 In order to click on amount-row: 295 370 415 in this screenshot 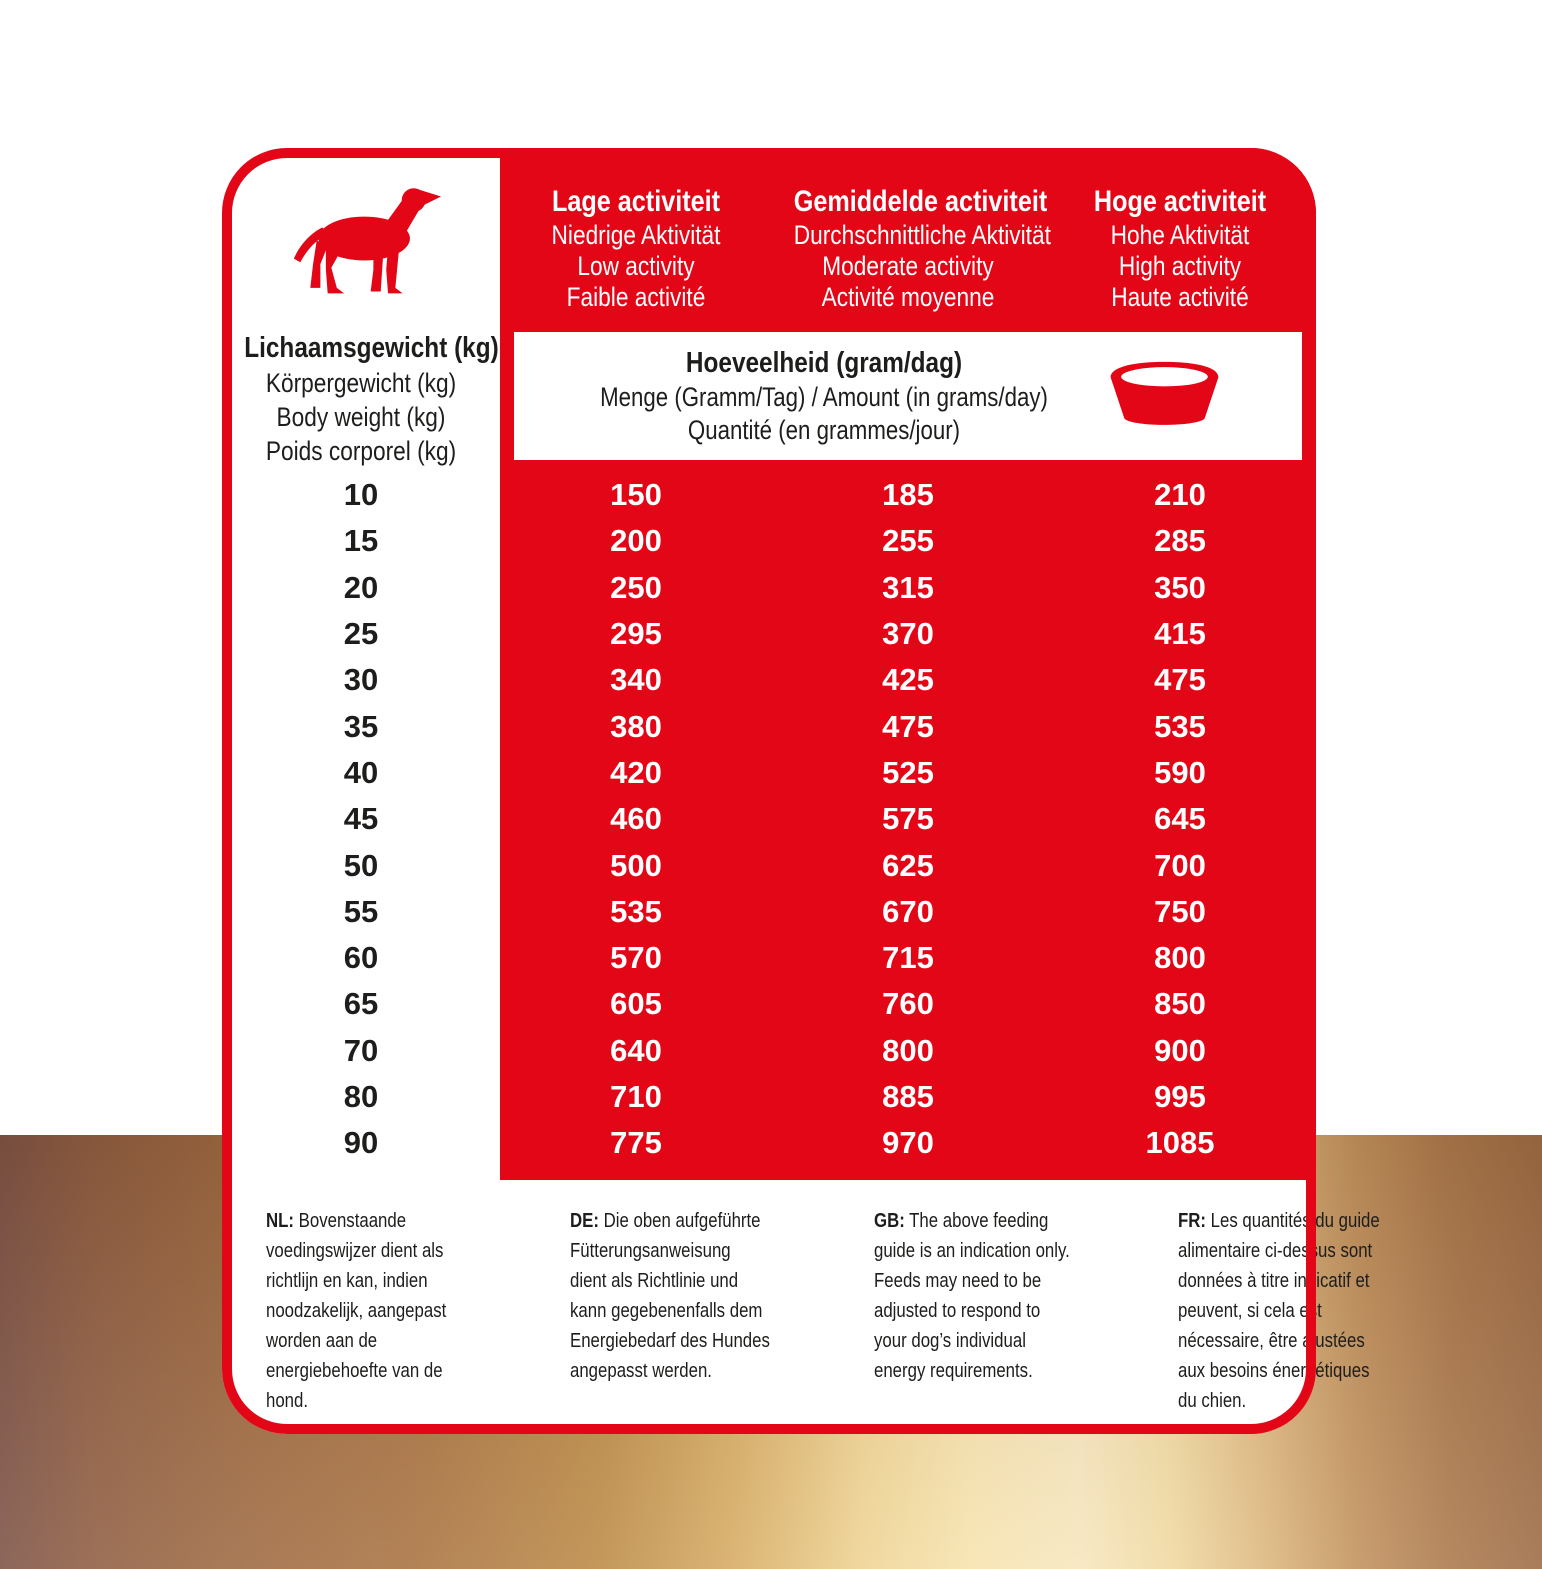, I will do `click(908, 634)`.